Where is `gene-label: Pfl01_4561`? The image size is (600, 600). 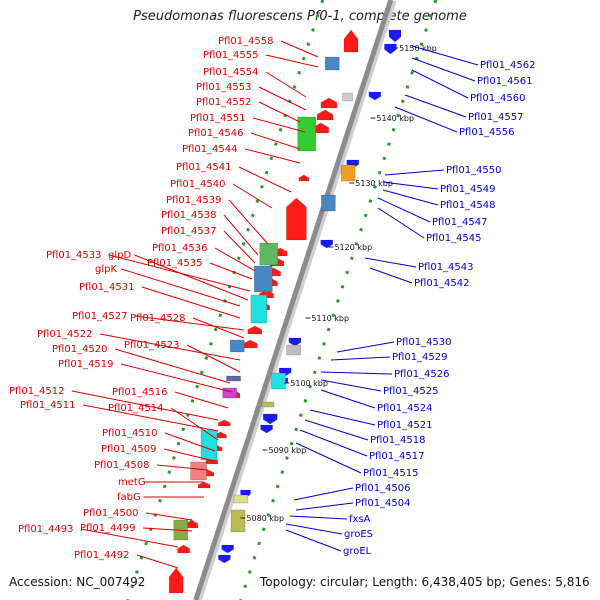 gene-label: Pfl01_4561 is located at coordinates (505, 81).